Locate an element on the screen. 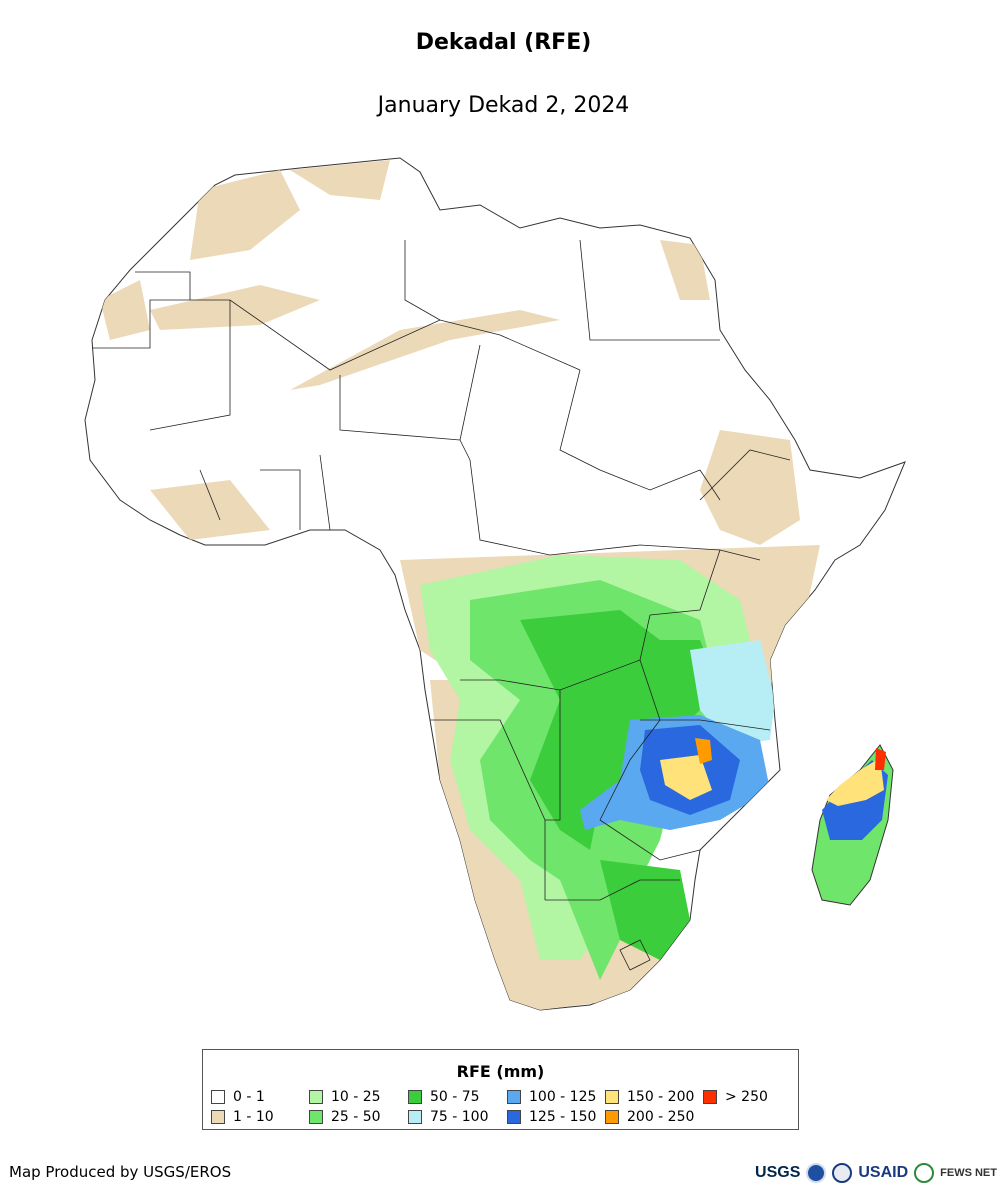 The width and height of the screenshot is (1007, 1200). legend-item: 0 - 1 is located at coordinates (238, 1096).